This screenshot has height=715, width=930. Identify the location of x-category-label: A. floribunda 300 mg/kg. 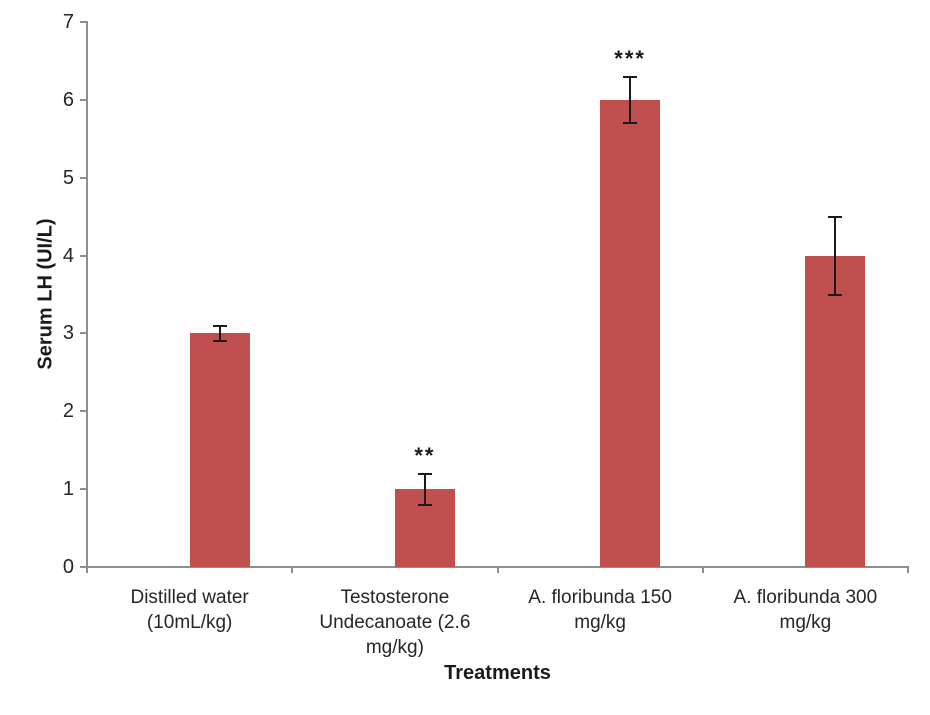
(805, 610).